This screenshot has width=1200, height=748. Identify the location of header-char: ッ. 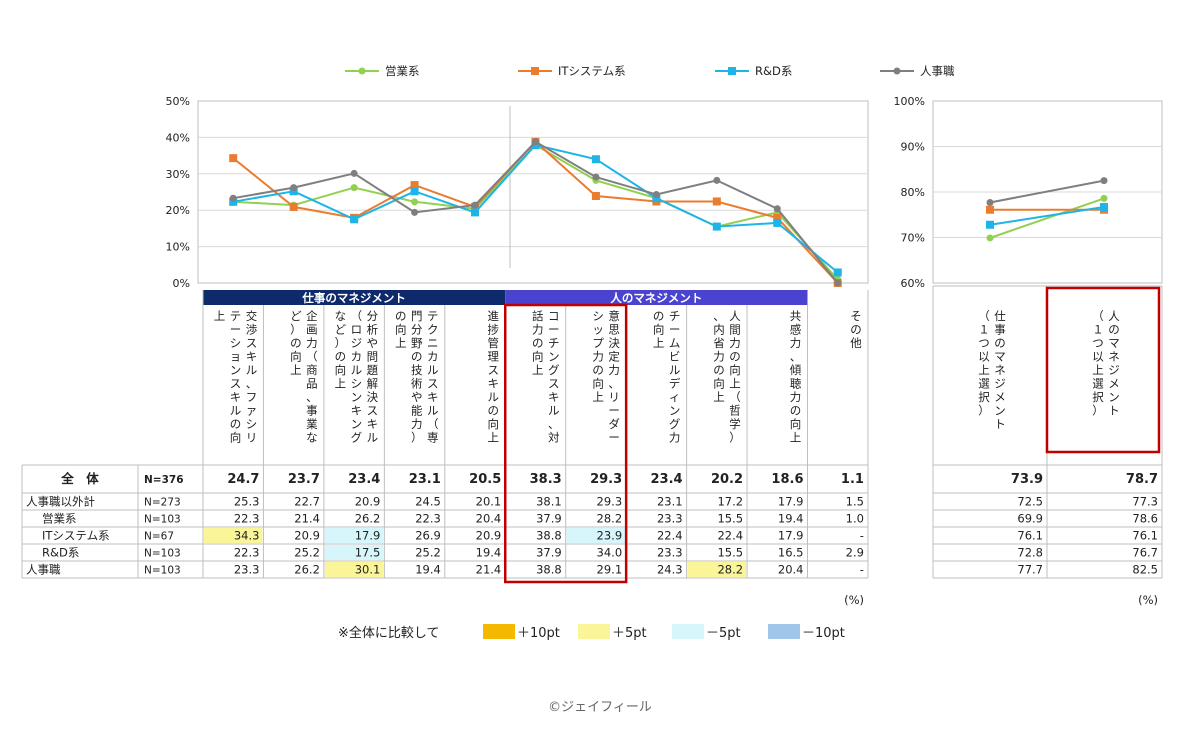
(598, 330).